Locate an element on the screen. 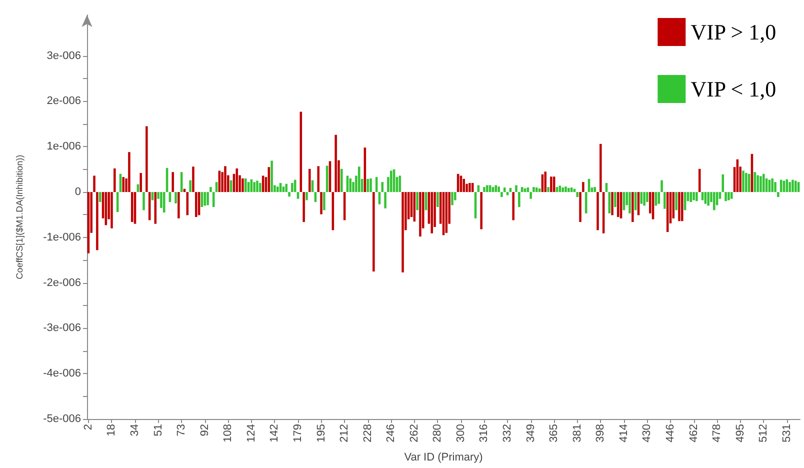 The width and height of the screenshot is (804, 468). legend-label: VIP > 1,0 is located at coordinates (733, 32).